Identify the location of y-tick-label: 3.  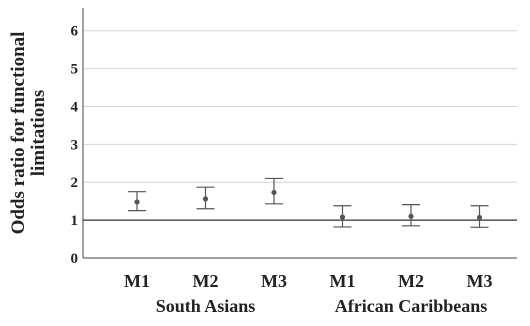
(75, 145).